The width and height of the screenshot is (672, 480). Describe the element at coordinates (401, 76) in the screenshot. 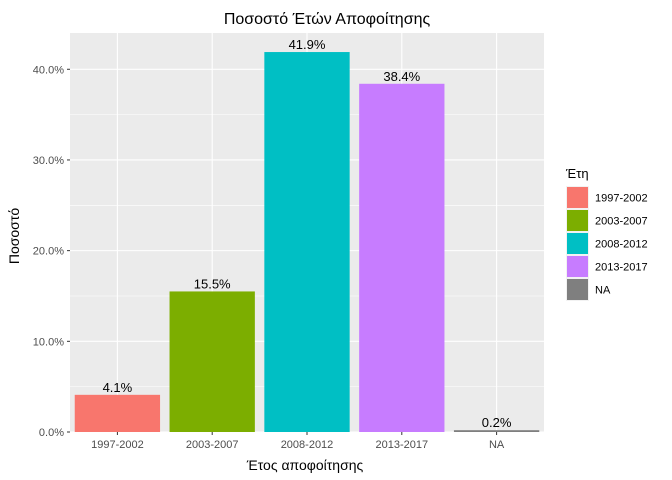

I see `bar-label: 38.4%` at that location.